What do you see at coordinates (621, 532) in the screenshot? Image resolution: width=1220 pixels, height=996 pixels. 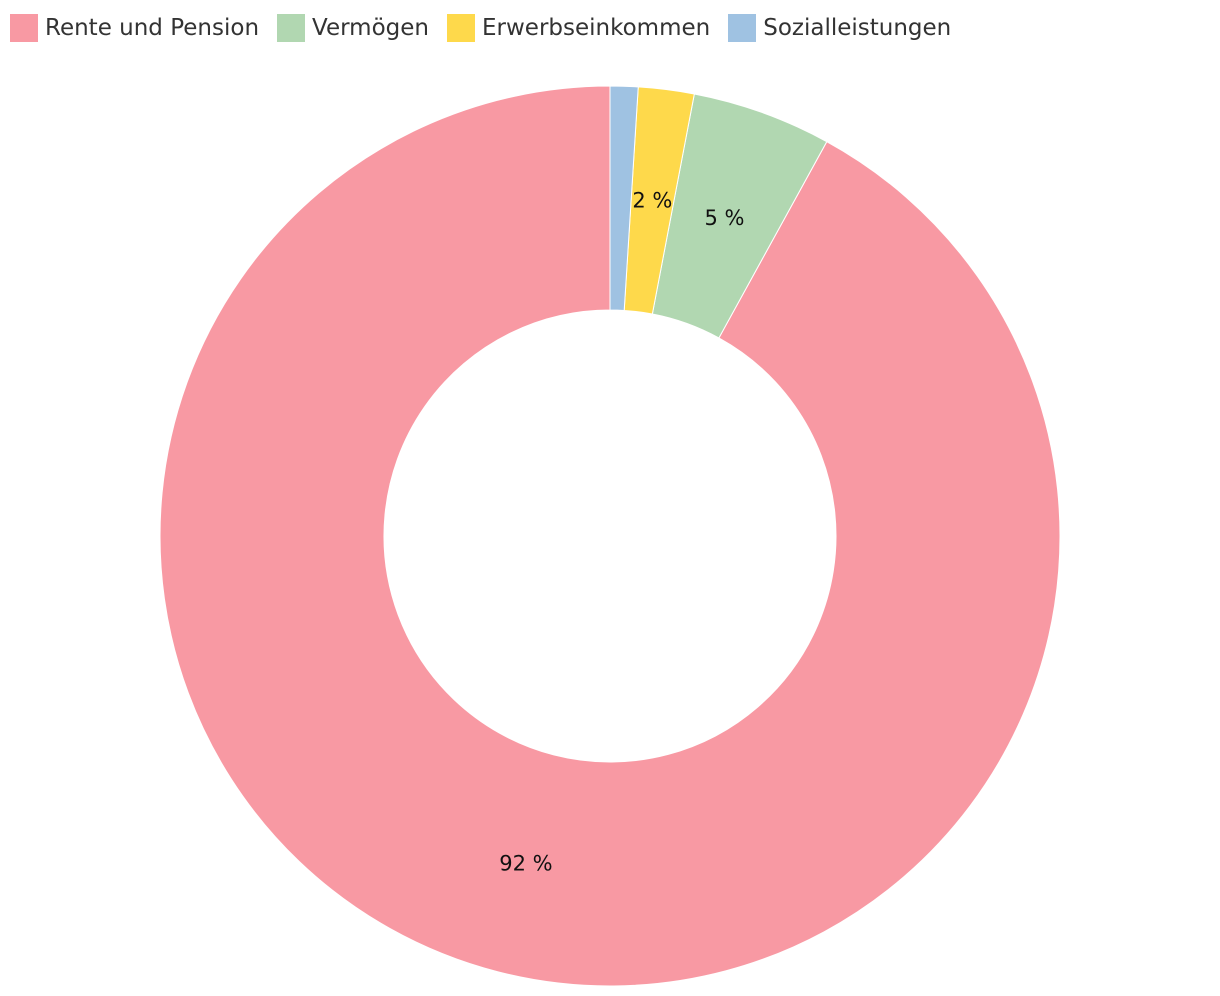 I see `donut-data-labels: 92 % 5 % 2 %` at bounding box center [621, 532].